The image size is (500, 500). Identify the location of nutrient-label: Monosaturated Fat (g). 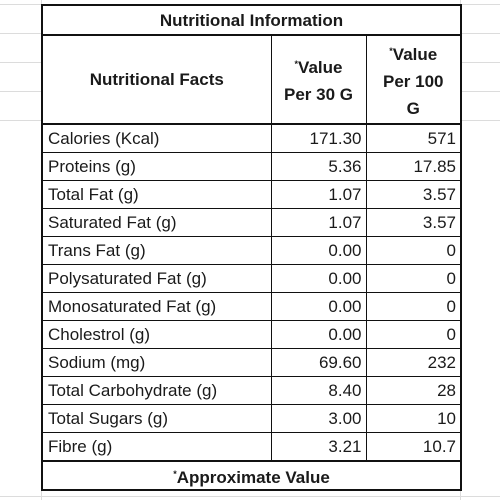
(156, 306).